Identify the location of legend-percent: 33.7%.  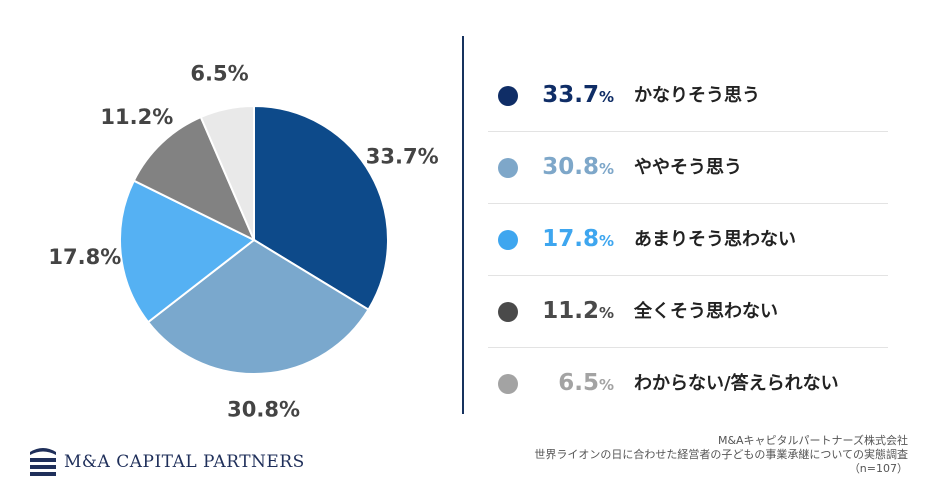
(578, 95).